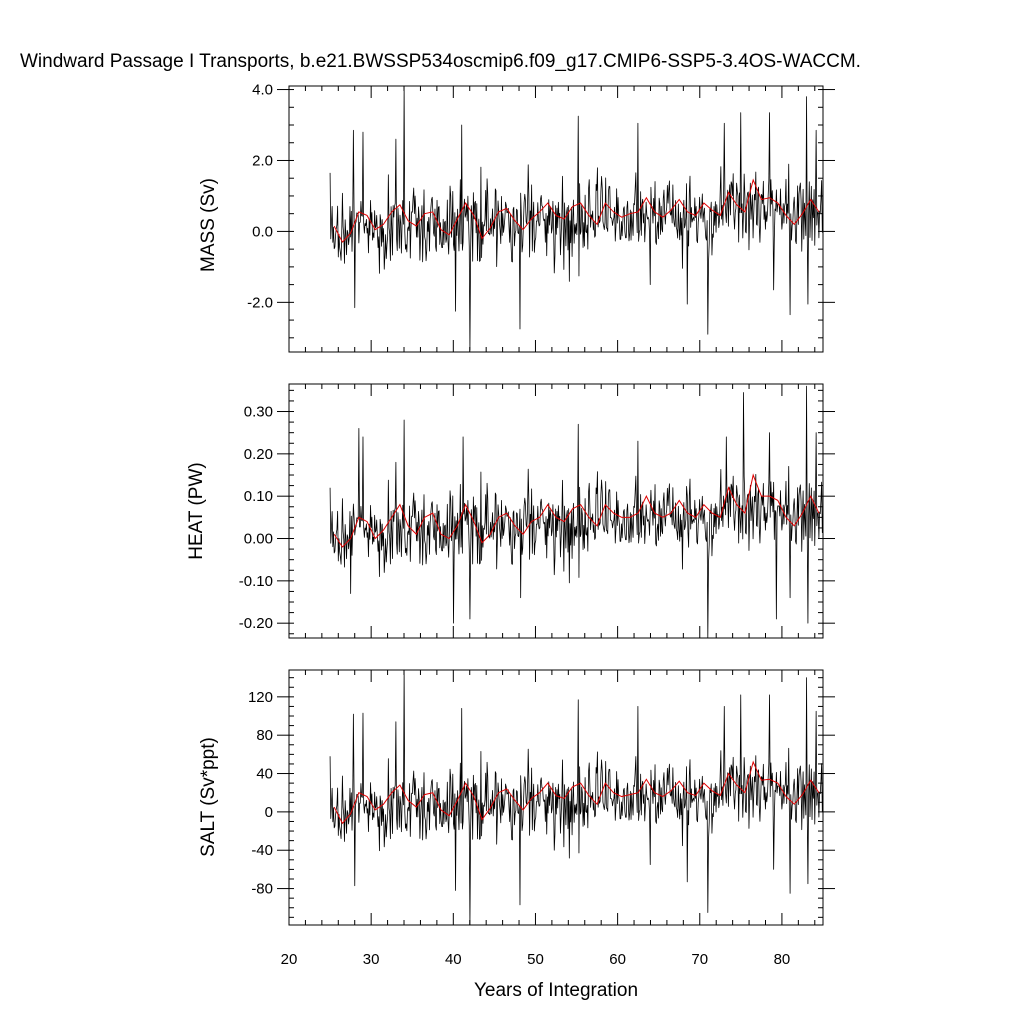  Describe the element at coordinates (262, 90) in the screenshot. I see `y-tick-label: 4.0` at that location.